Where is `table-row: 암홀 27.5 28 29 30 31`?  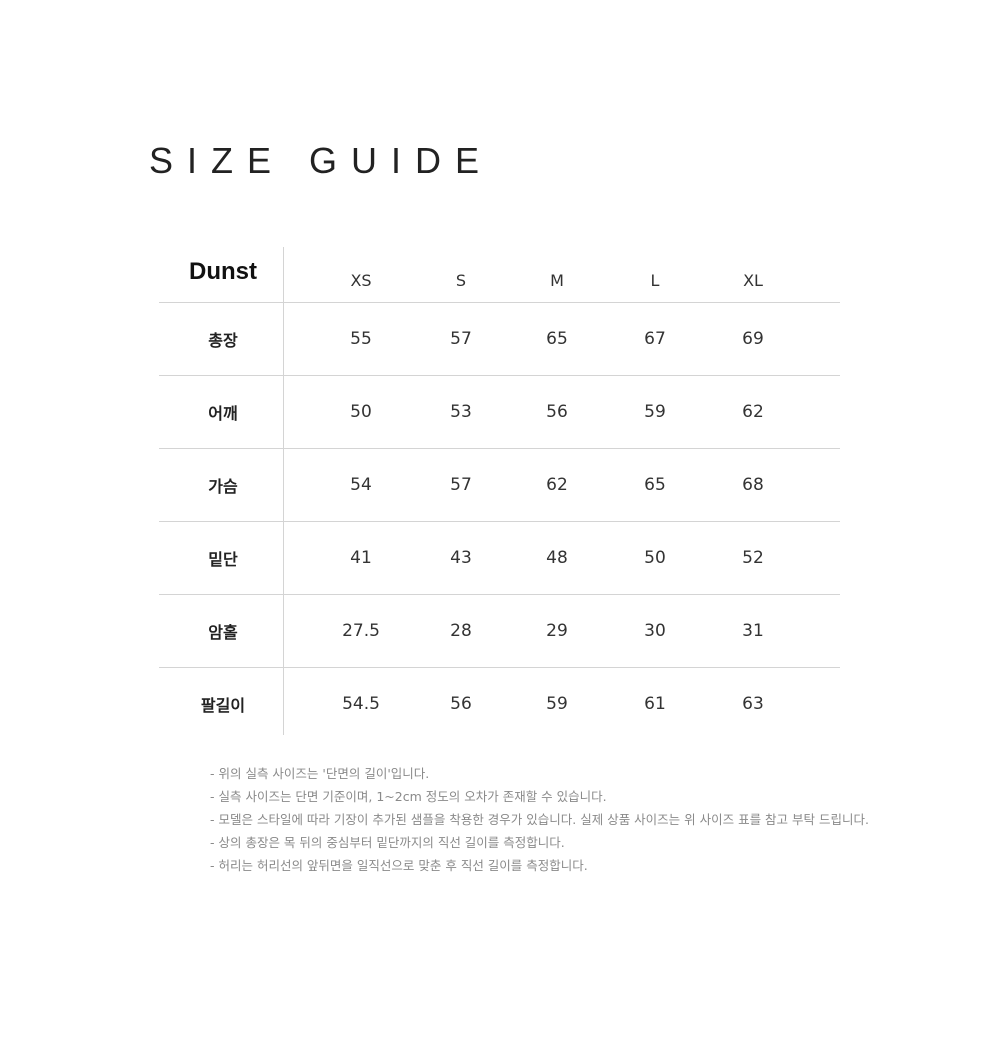
table-row: 암홀 27.5 28 29 30 31 is located at coordinates (499, 631).